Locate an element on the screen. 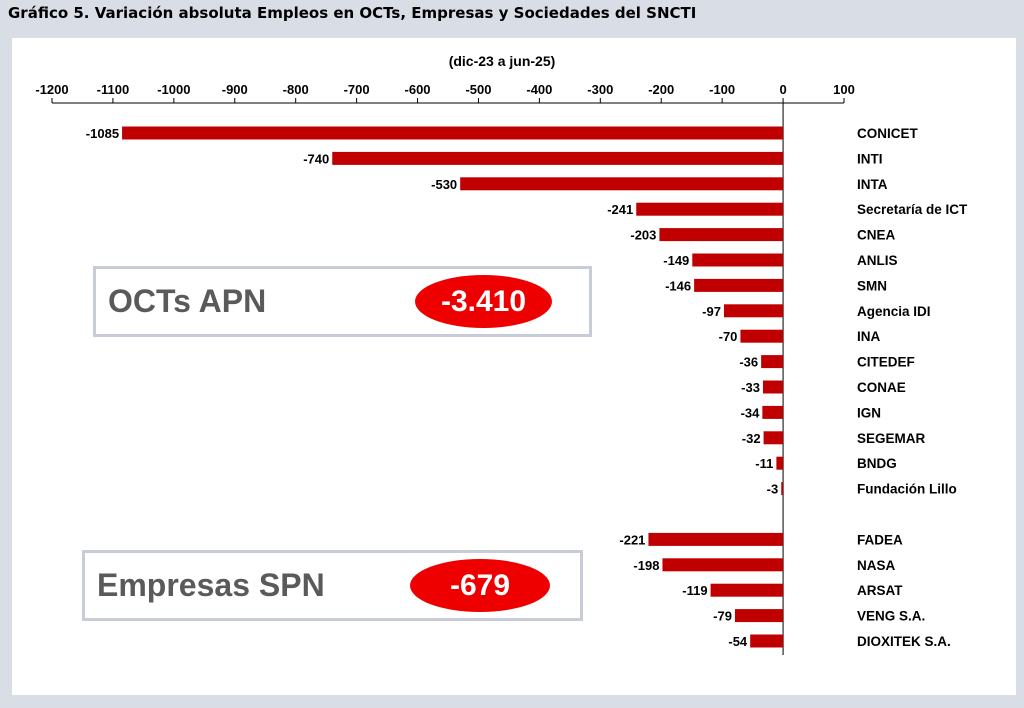 This screenshot has width=1024, height=708. bar-value-label: -221 is located at coordinates (632, 539).